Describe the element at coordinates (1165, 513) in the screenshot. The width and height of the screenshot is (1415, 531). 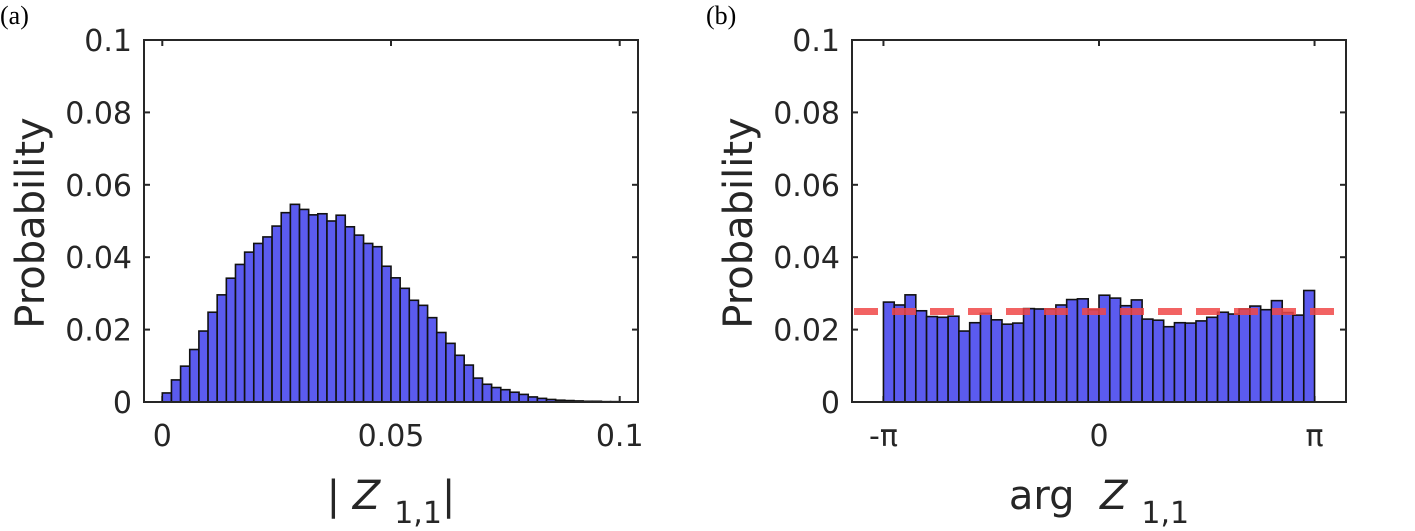
I see `panel-b-xlabel-sub: 1,1` at that location.